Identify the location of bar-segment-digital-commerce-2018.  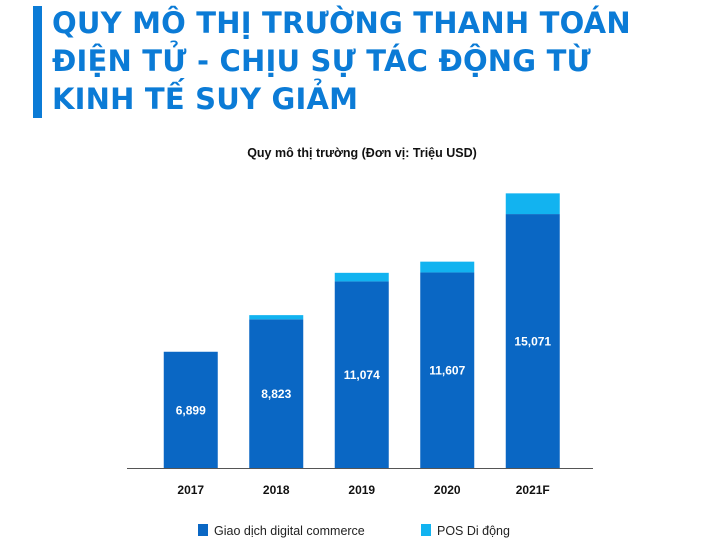
(276, 393).